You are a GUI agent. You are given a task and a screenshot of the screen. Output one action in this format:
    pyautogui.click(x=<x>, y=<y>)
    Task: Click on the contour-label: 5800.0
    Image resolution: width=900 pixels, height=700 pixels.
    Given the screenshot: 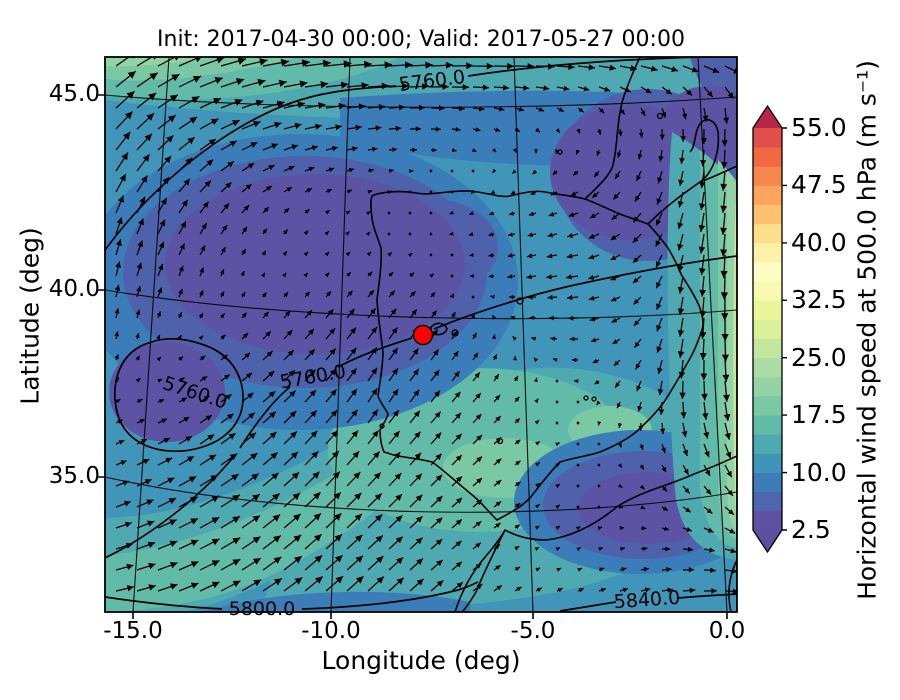 What is the action you would take?
    pyautogui.click(x=262, y=609)
    